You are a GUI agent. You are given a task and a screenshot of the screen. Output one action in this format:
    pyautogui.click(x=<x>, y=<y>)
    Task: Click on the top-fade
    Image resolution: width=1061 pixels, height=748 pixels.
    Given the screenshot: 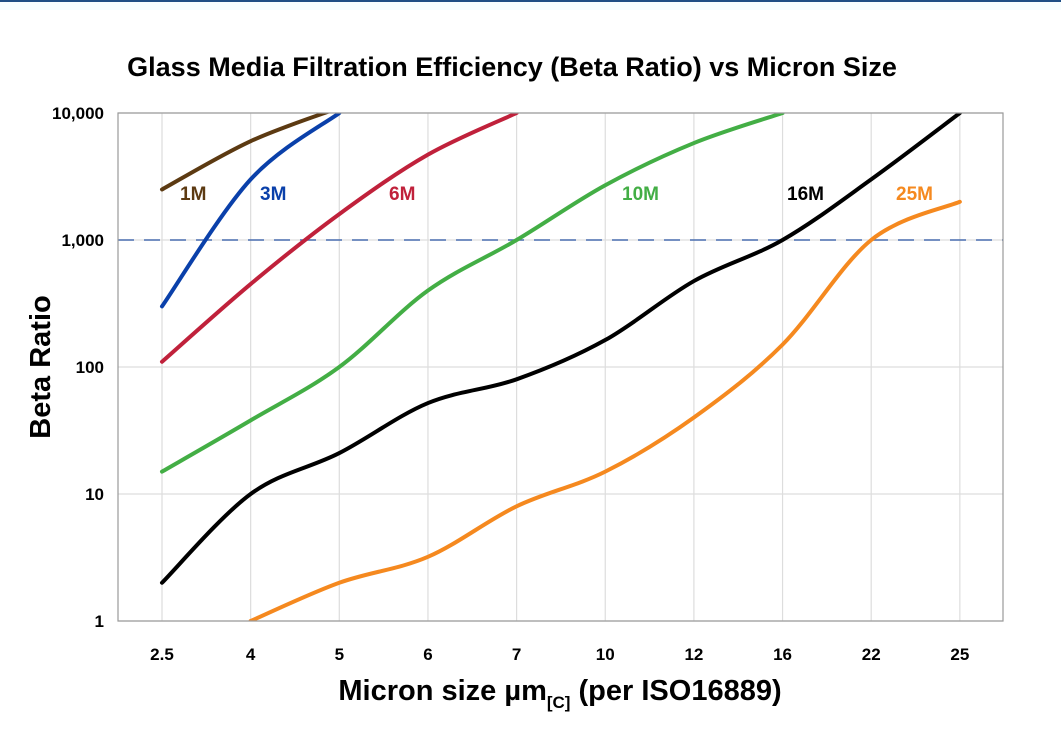 What is the action you would take?
    pyautogui.click(x=530, y=6)
    